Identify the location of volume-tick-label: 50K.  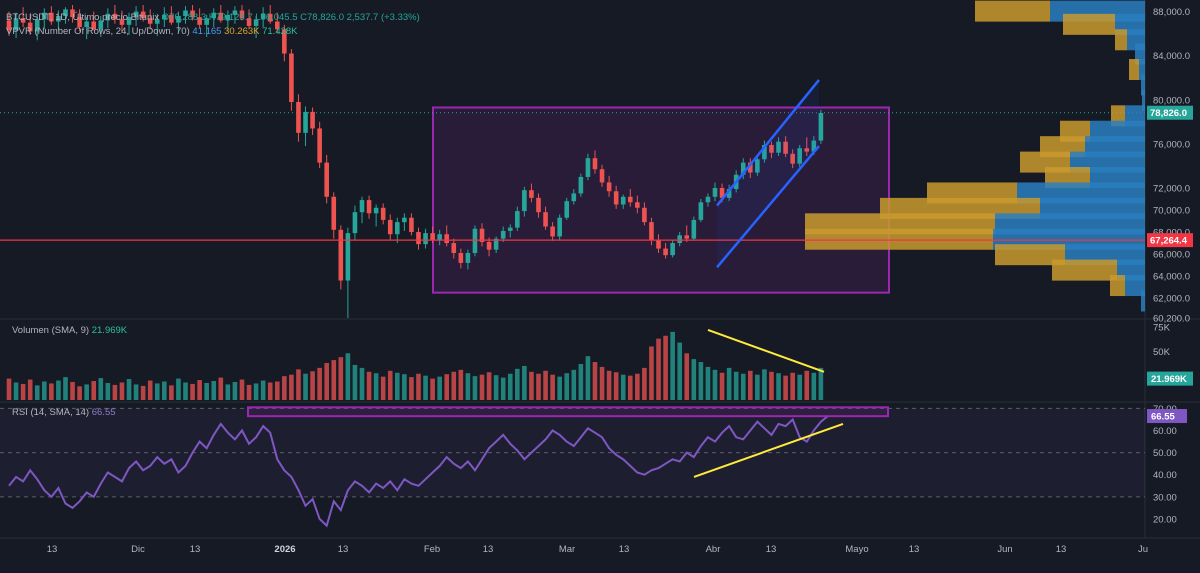
(1162, 352).